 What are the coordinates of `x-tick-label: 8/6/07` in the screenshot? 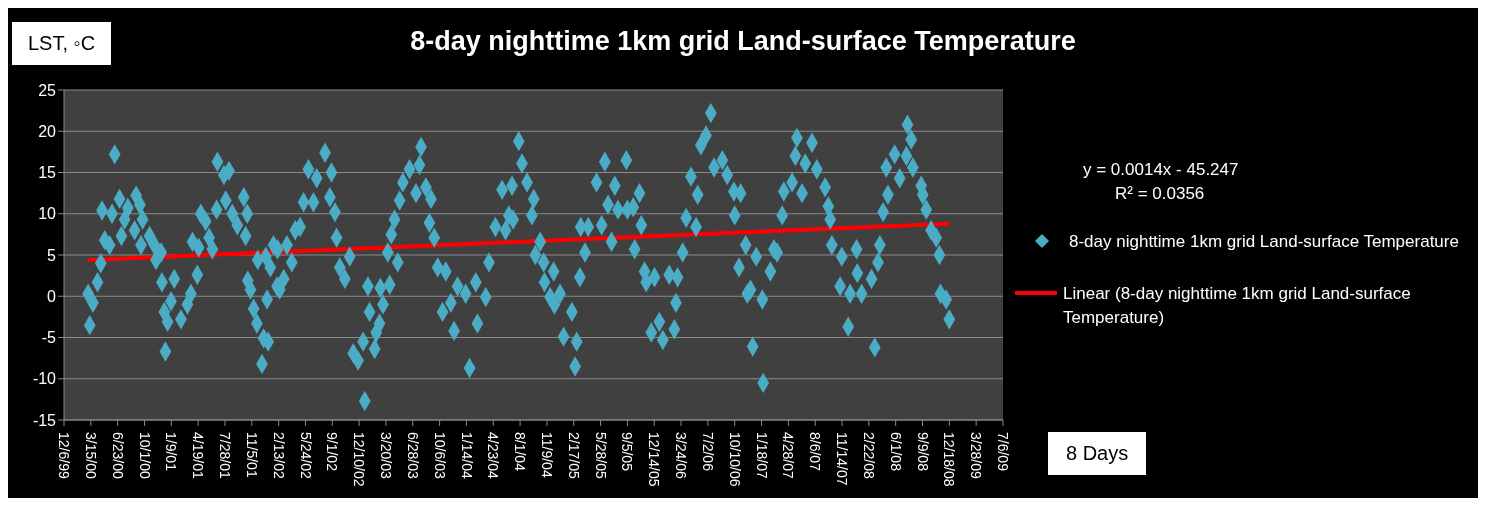 It's located at (815, 452).